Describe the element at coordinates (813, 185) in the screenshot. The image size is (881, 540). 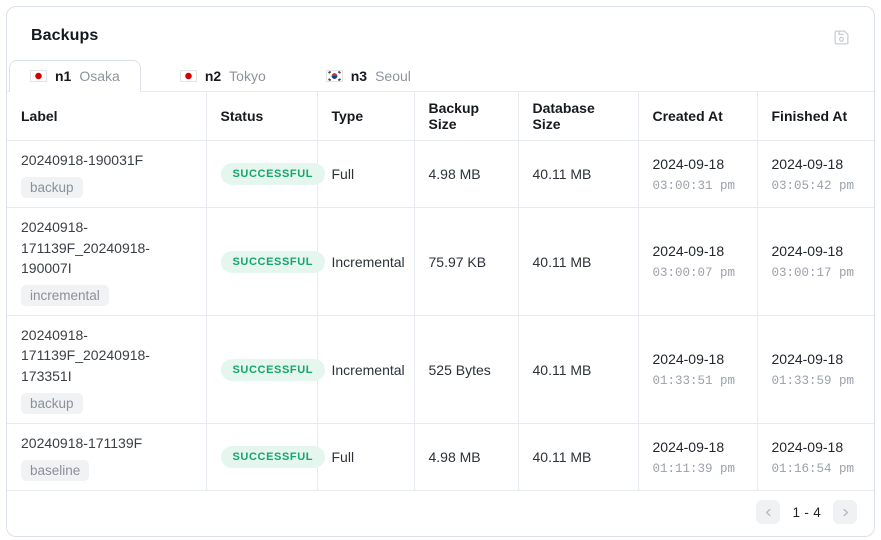
I see `finished-time: 03:05:42 pm` at that location.